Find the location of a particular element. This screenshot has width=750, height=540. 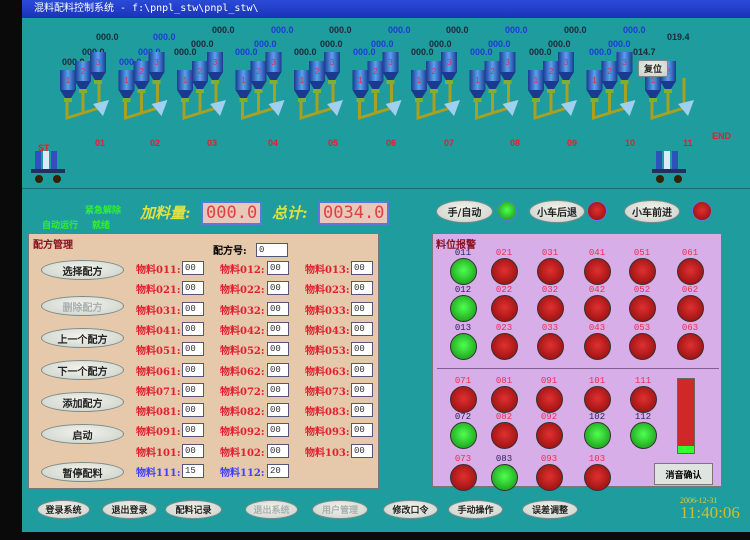

material-label: 物料023: is located at coordinates (327, 291).